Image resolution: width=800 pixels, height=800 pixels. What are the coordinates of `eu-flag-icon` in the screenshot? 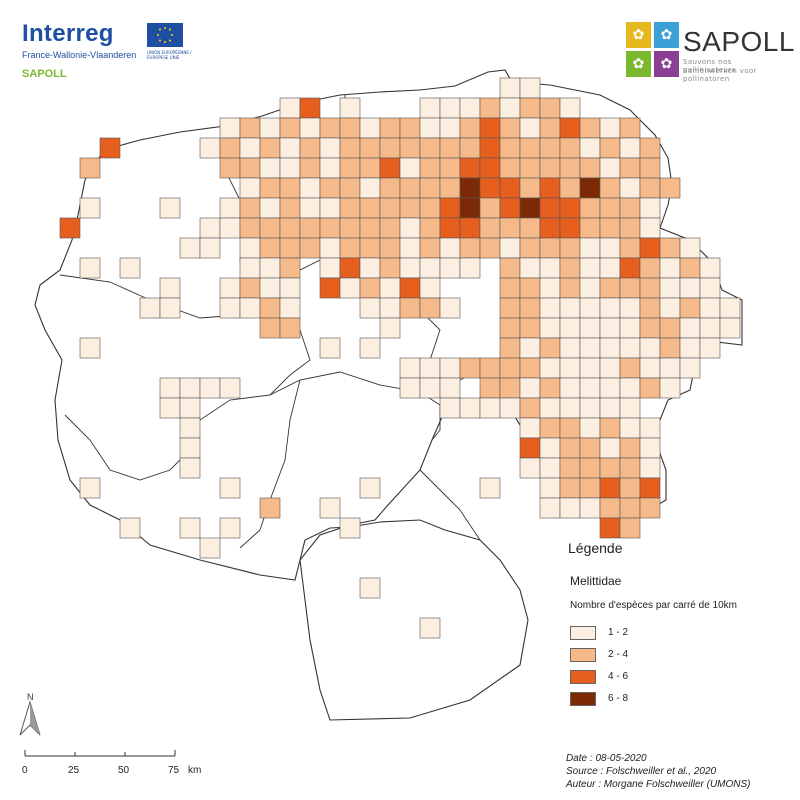 It's located at (165, 35).